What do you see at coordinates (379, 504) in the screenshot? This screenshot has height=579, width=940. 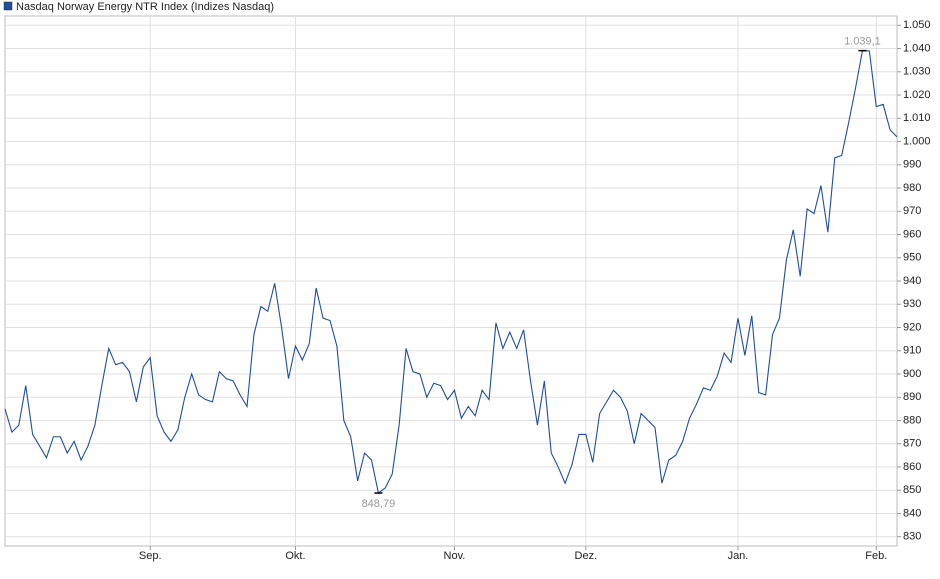 I see `value-label: 848,79` at bounding box center [379, 504].